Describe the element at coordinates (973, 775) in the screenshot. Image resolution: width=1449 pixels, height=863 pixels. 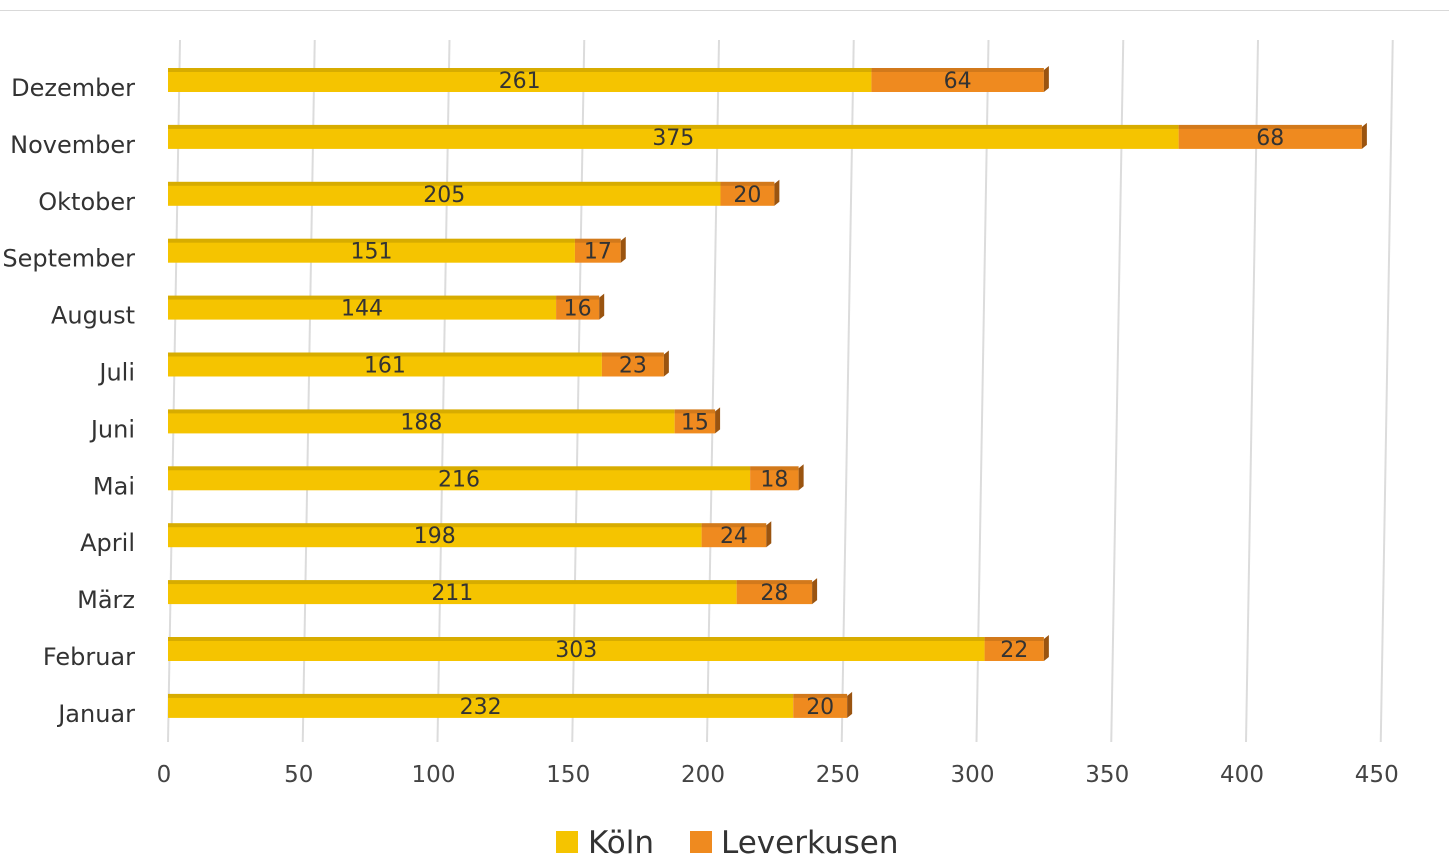
I see `x-tick-label: 300` at that location.